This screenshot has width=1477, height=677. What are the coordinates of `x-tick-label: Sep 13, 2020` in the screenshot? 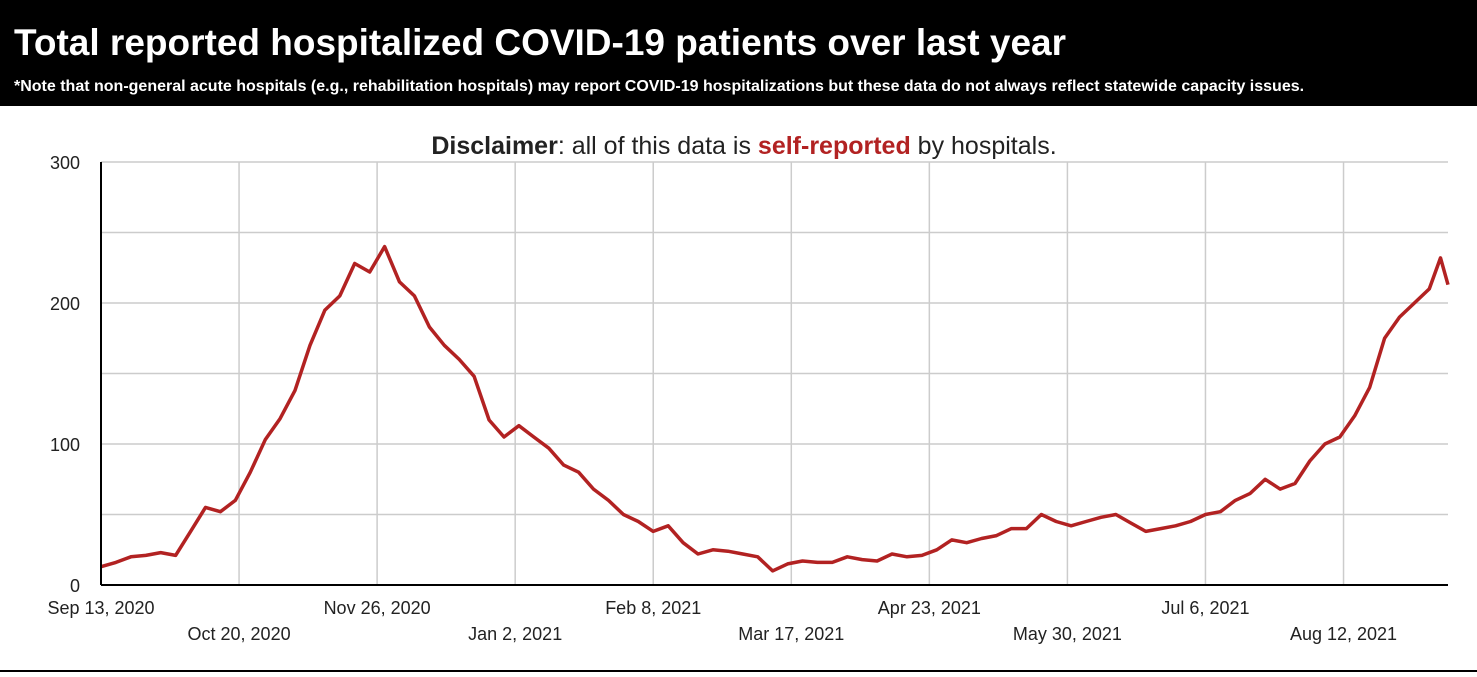 It's located at (100, 608).